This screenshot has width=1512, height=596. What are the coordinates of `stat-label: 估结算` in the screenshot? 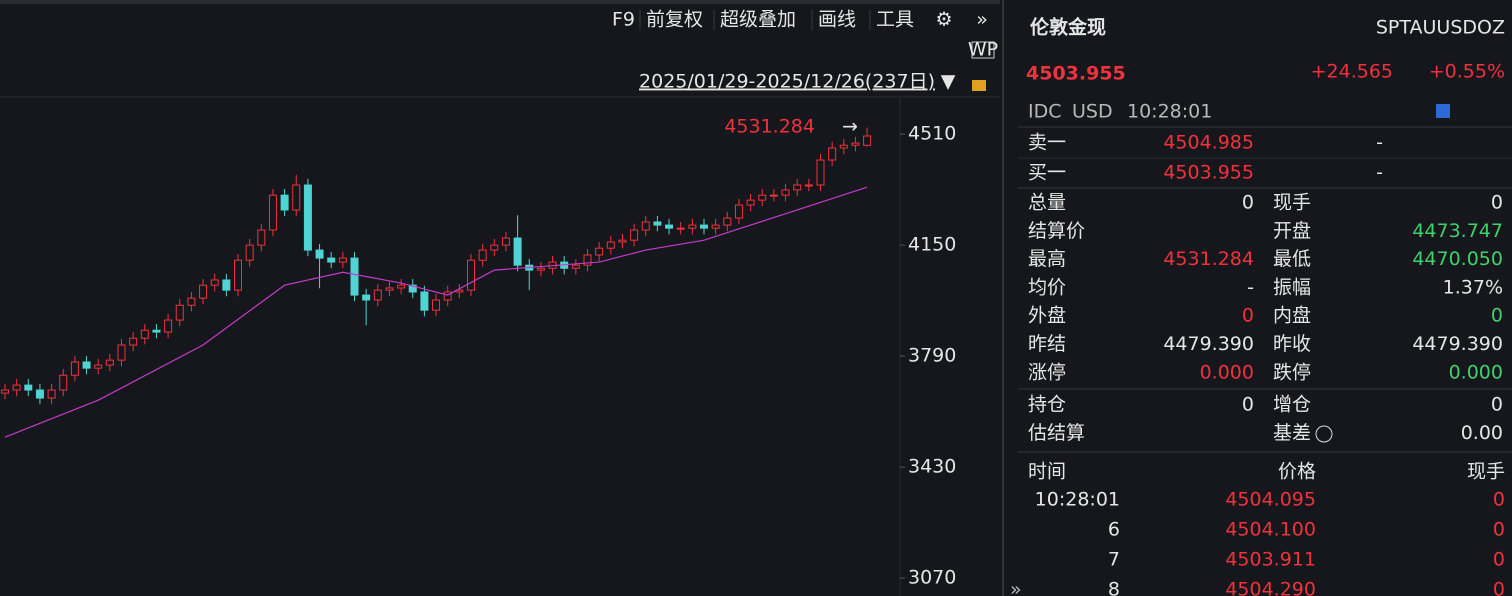 It's located at (1056, 433).